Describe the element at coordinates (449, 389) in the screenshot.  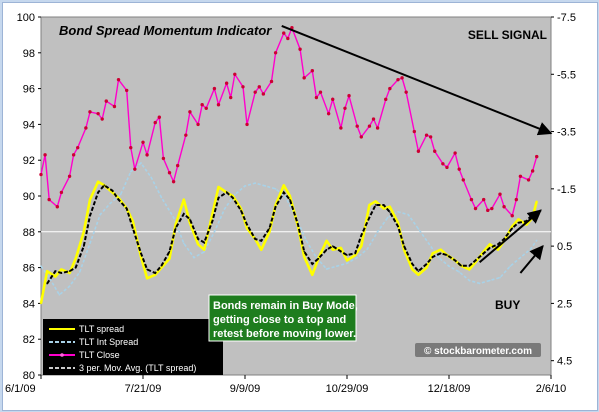
I see `x-tick-label: 12/18/09` at that location.